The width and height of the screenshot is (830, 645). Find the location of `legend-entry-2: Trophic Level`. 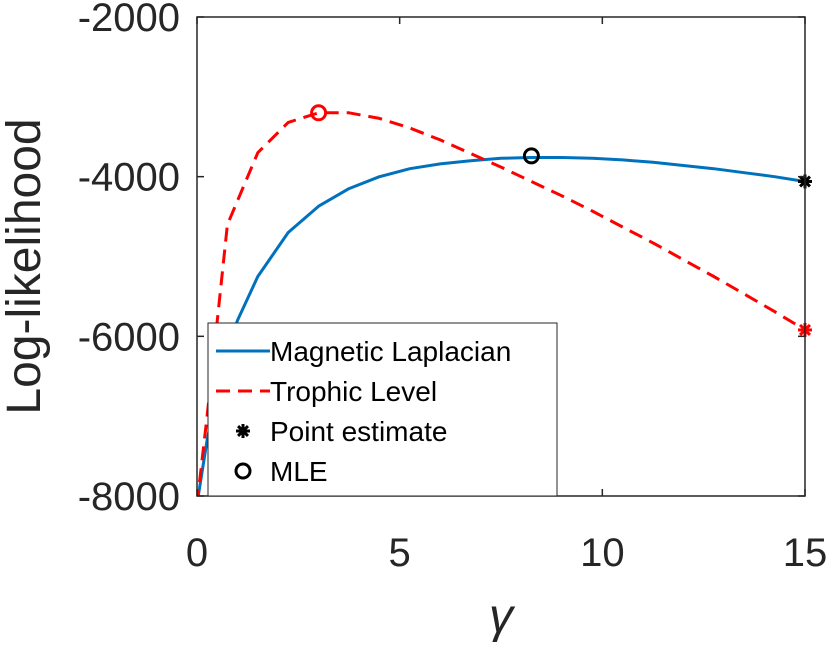

legend-entry-2: Trophic Level is located at coordinates (326, 391).